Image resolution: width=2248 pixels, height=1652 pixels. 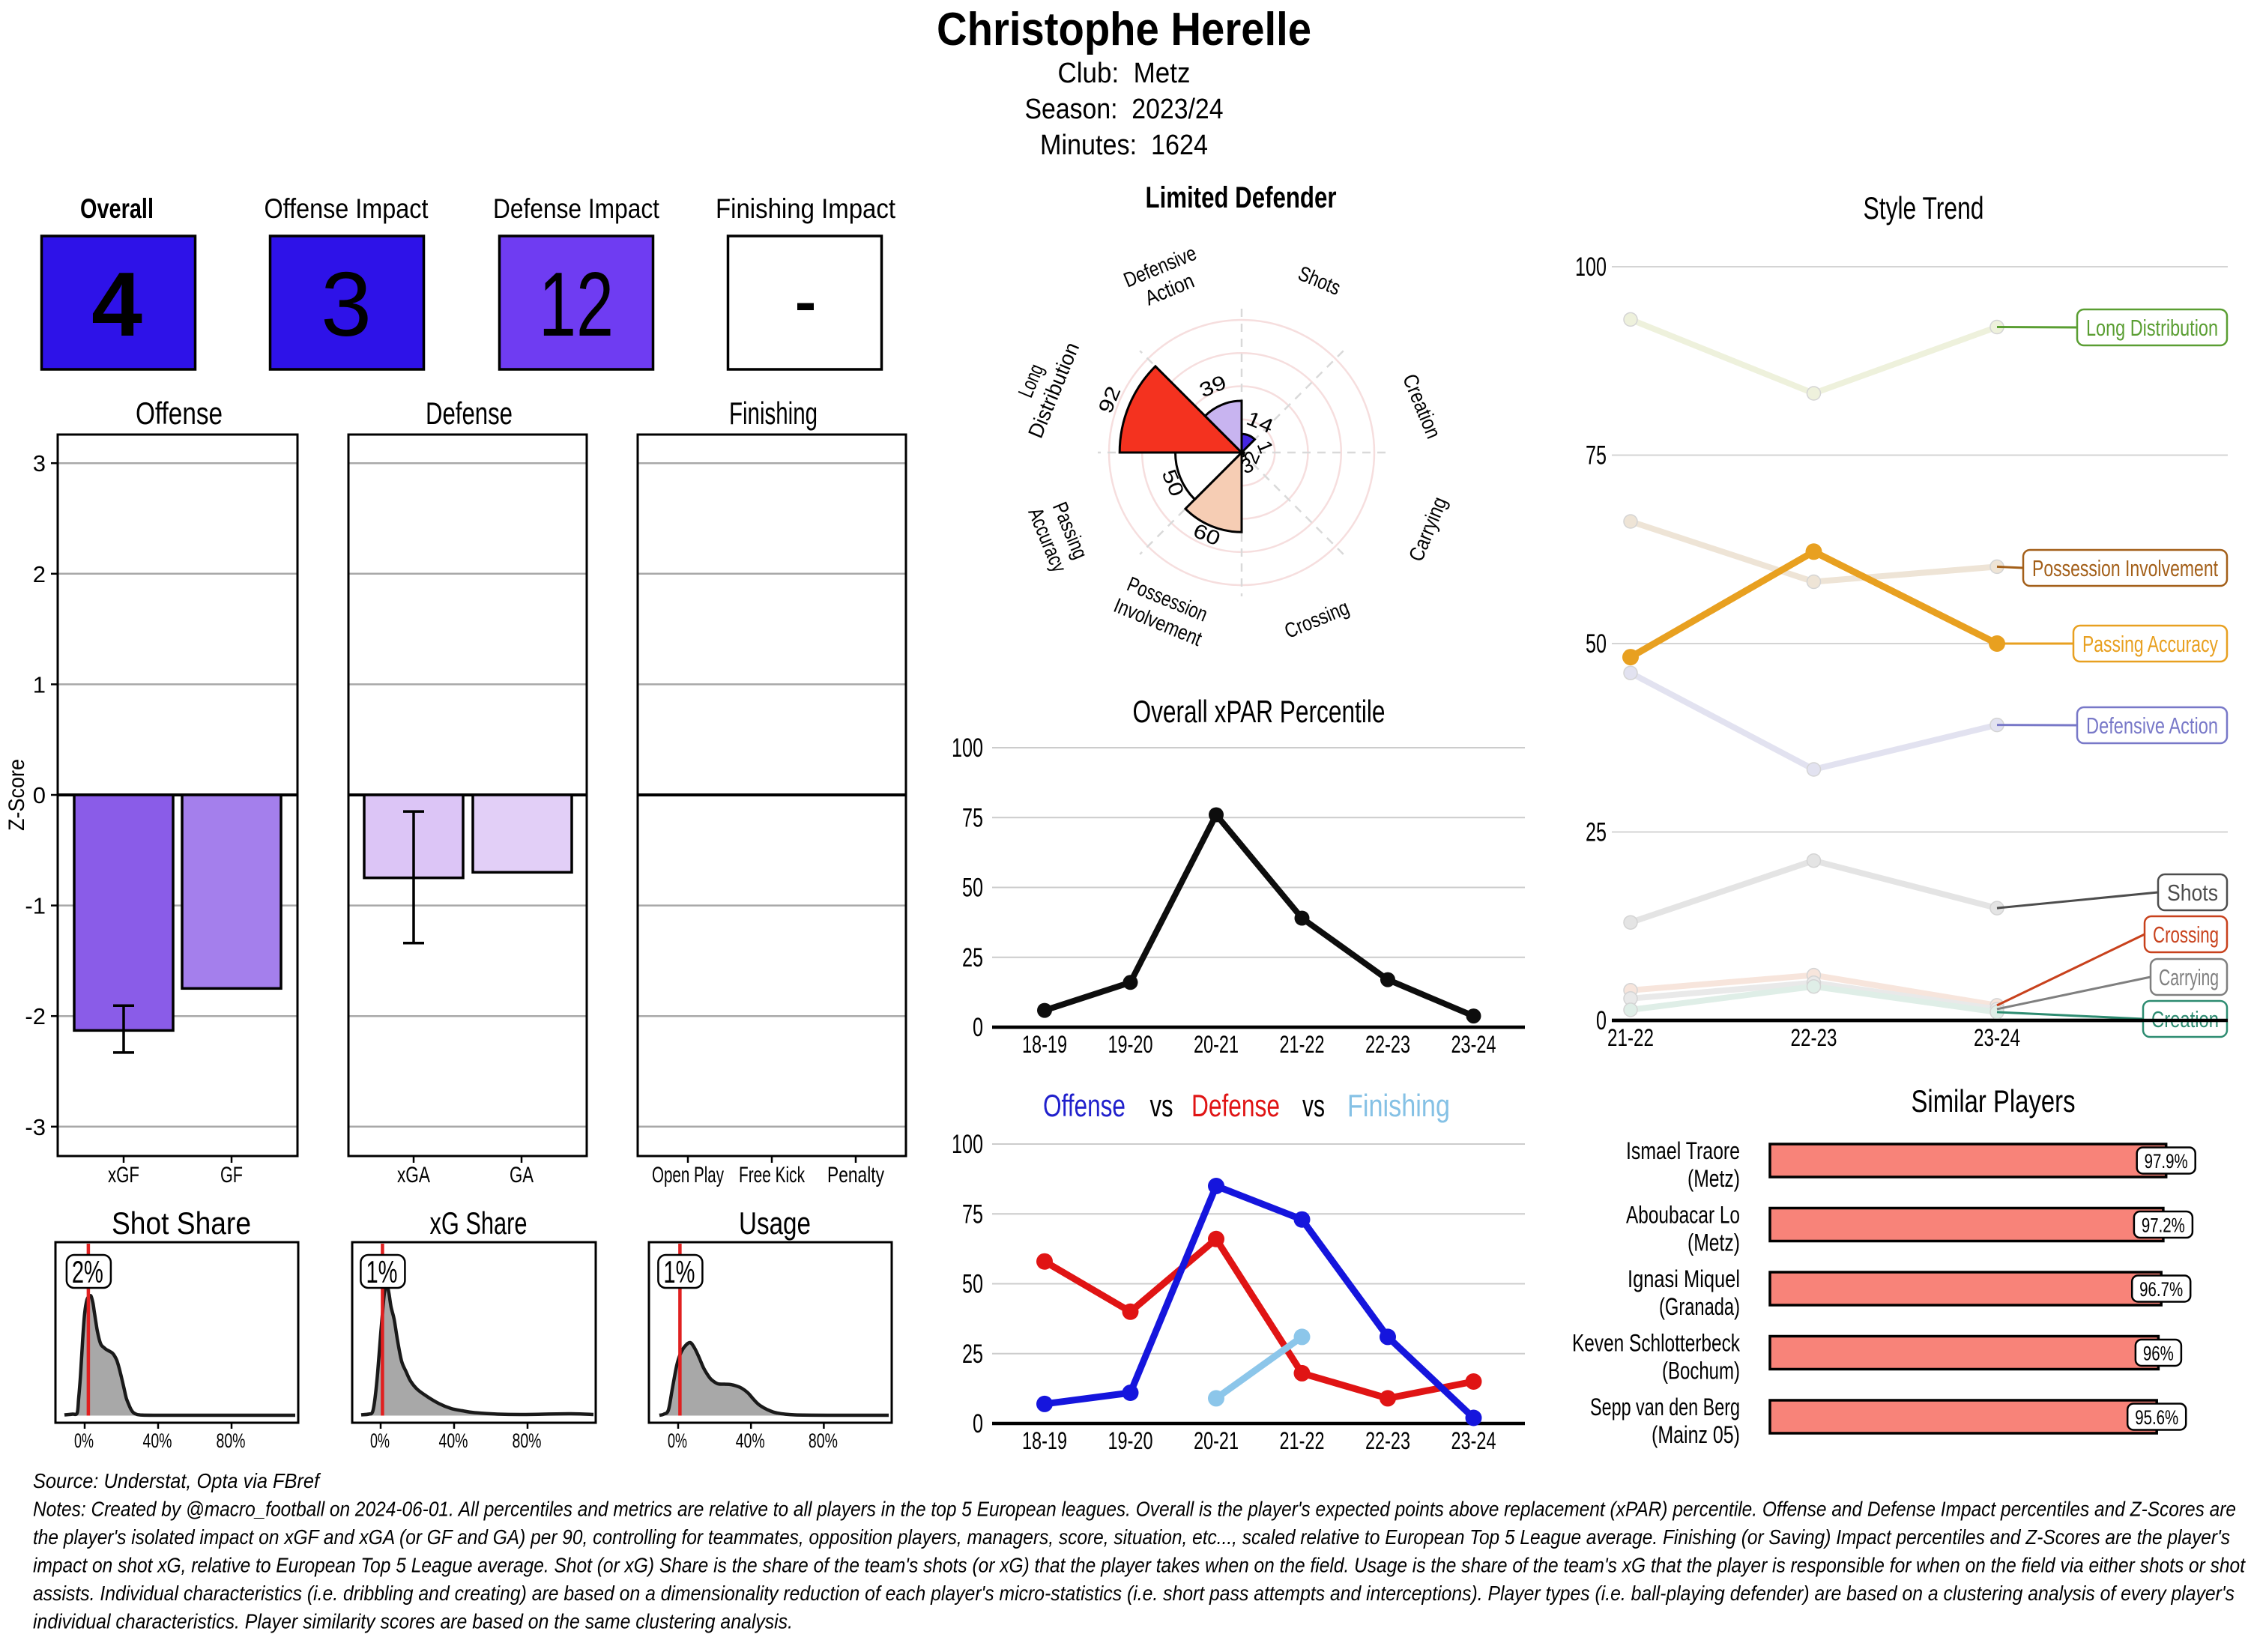 What do you see at coordinates (116, 304) in the screenshot?
I see `svg-text: 4` at bounding box center [116, 304].